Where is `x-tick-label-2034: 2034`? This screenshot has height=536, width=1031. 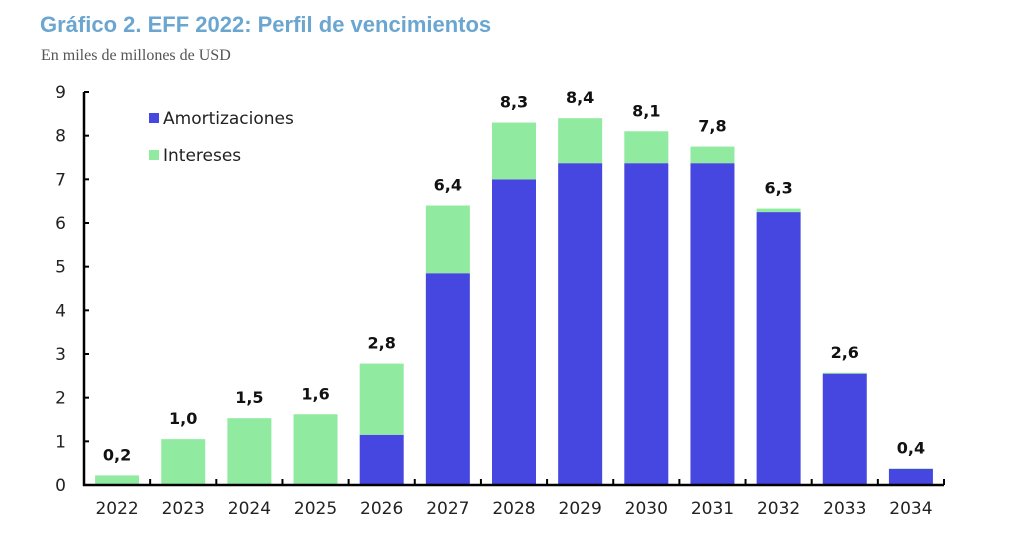
x-tick-label-2034: 2034 is located at coordinates (910, 509).